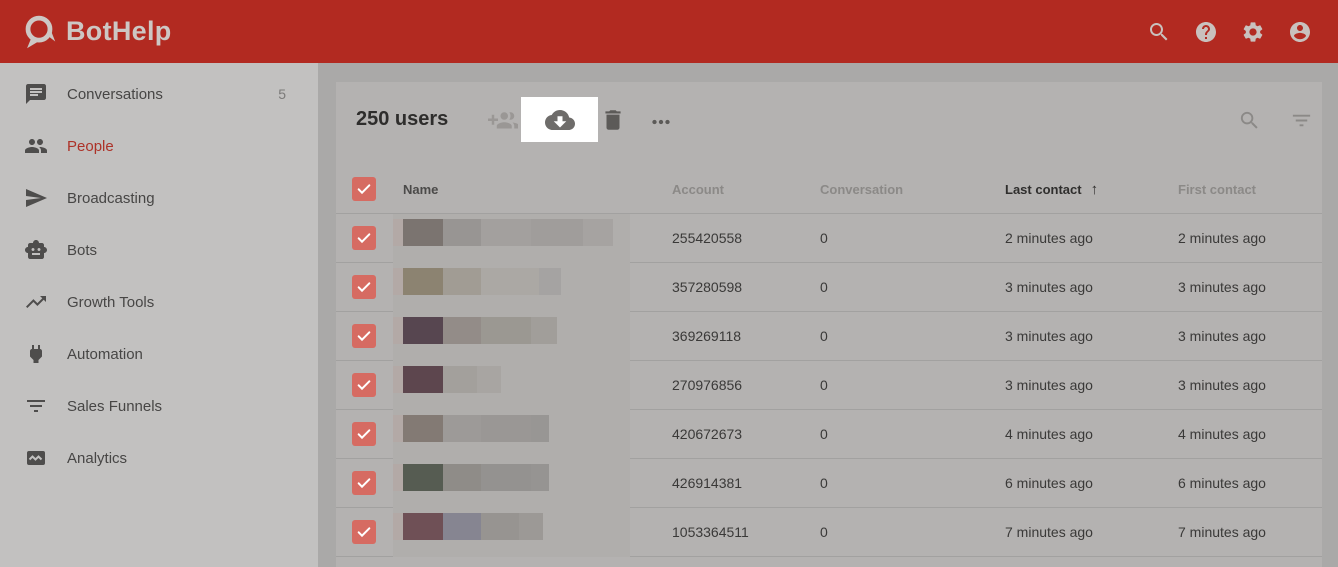  What do you see at coordinates (36, 354) in the screenshot?
I see `automation-icon` at bounding box center [36, 354].